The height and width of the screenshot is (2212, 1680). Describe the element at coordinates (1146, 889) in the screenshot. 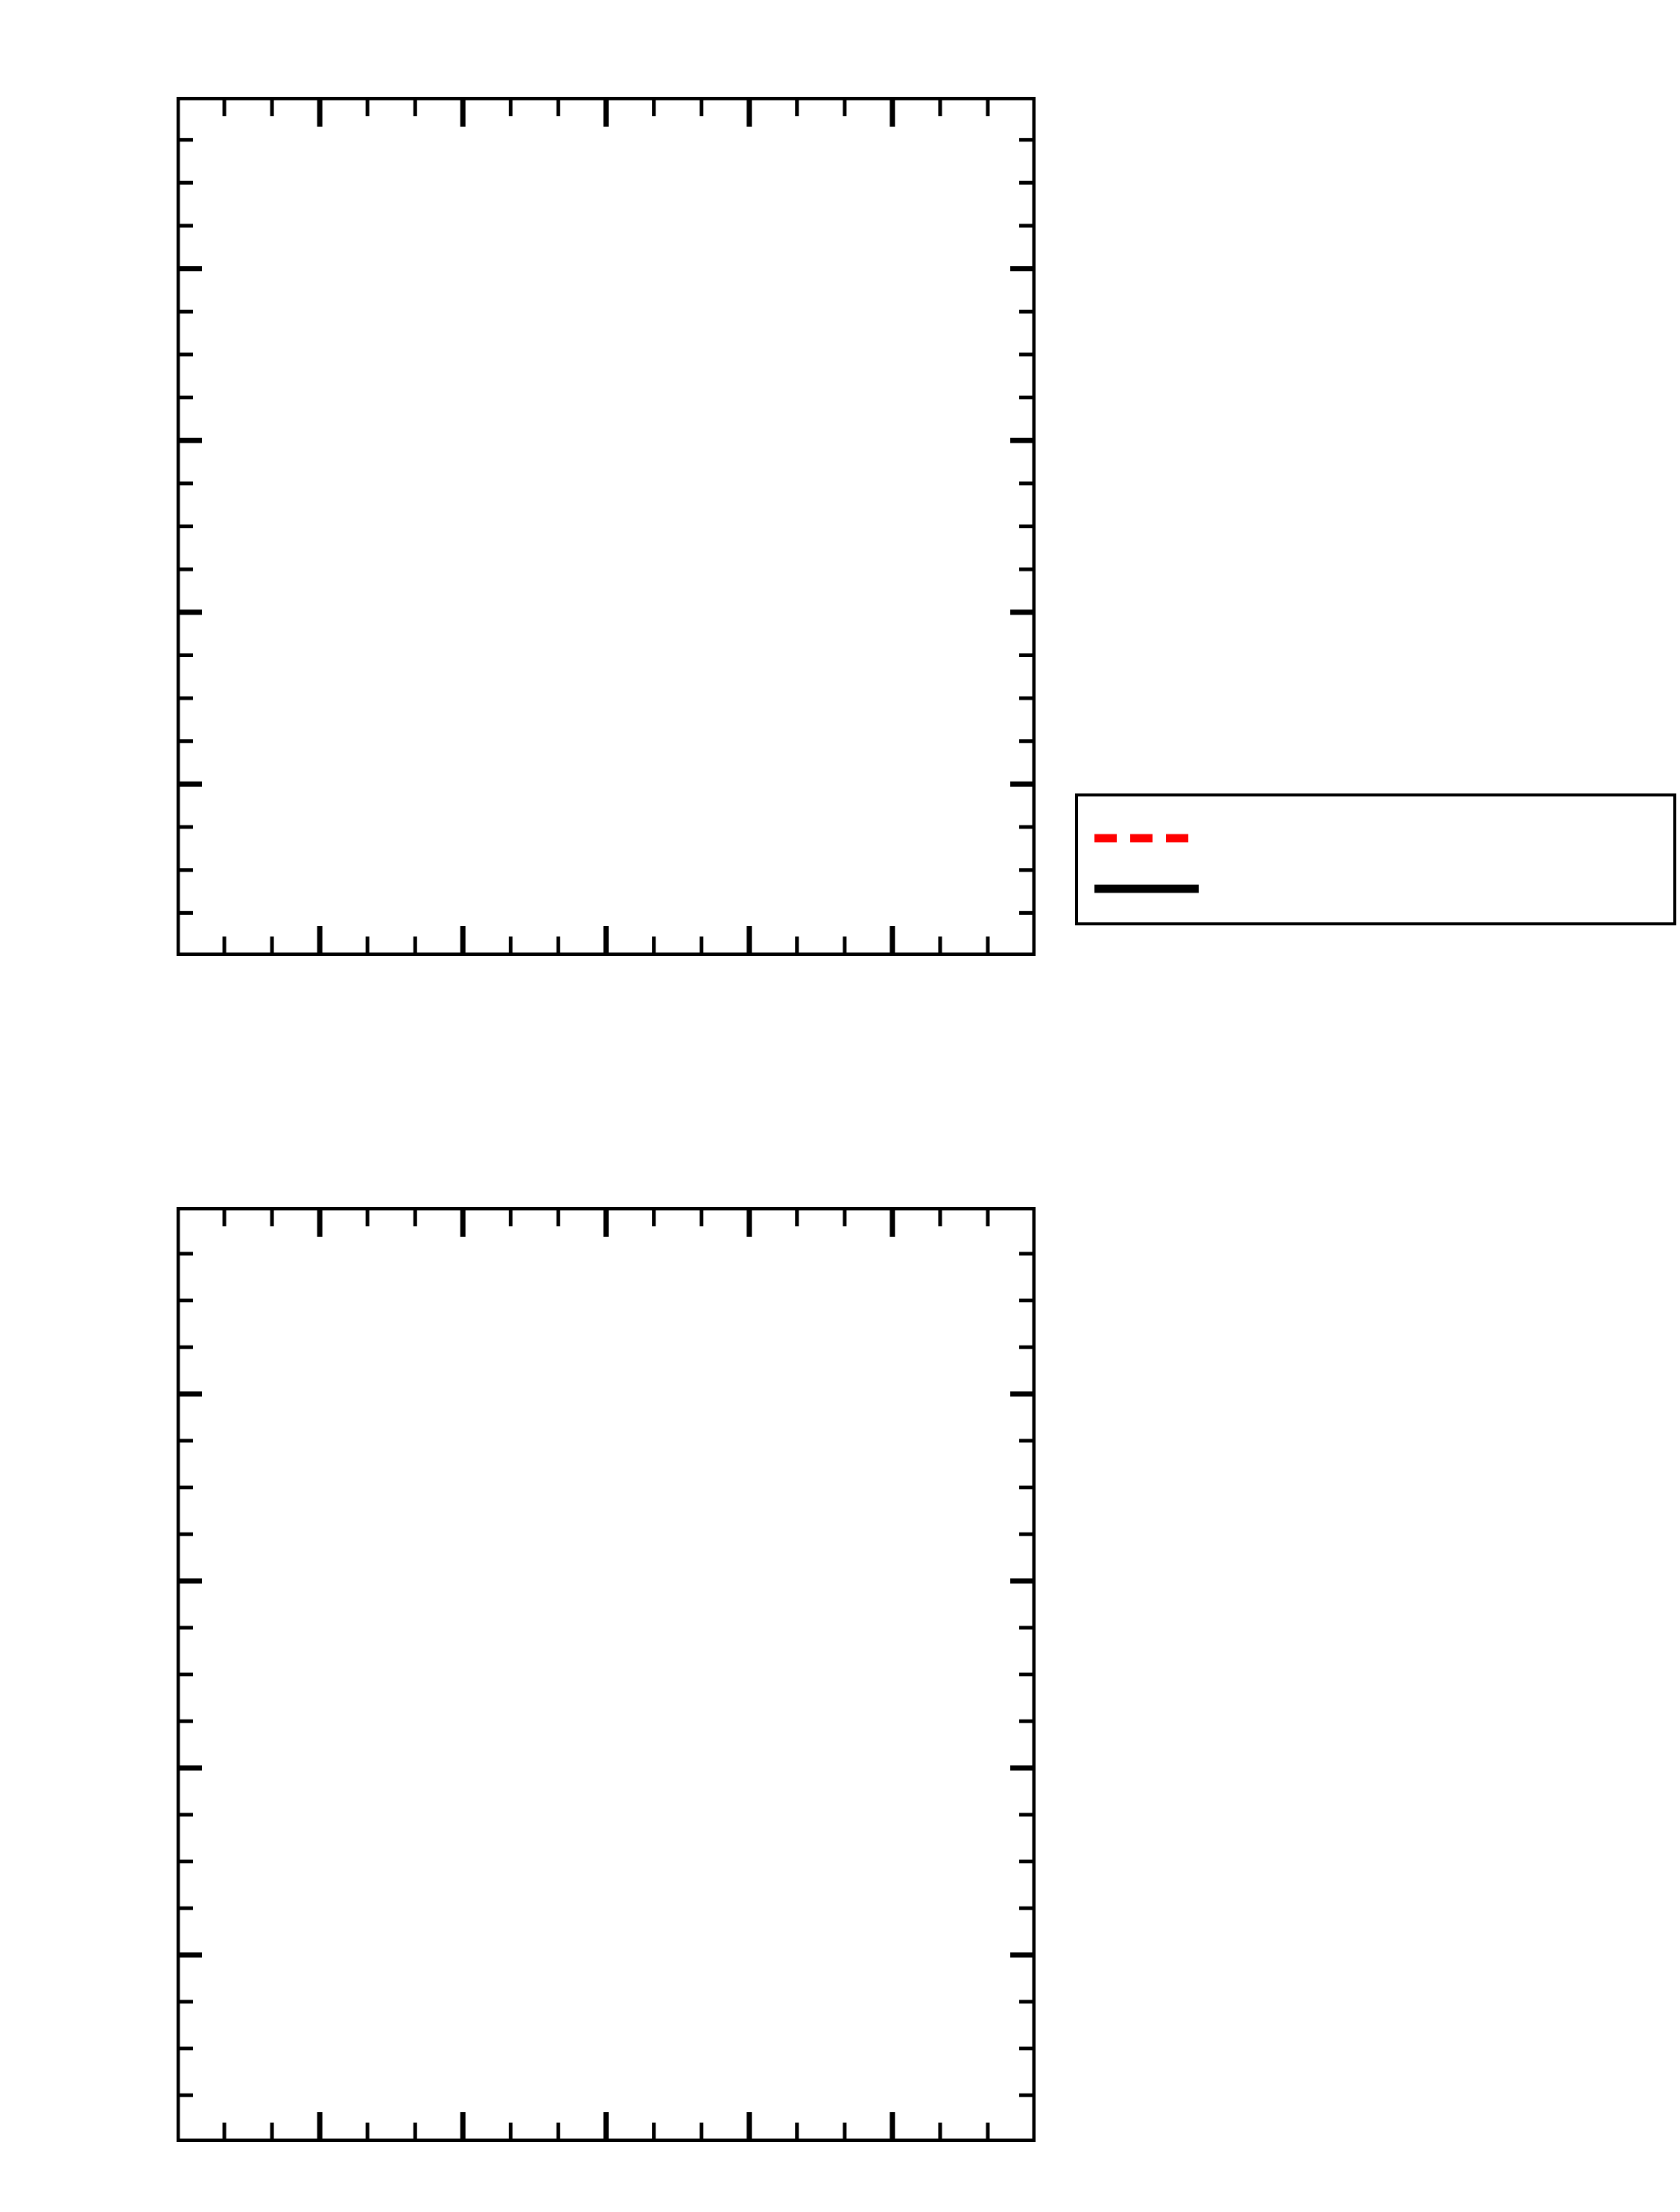

I see `legend-key-solid-black` at that location.